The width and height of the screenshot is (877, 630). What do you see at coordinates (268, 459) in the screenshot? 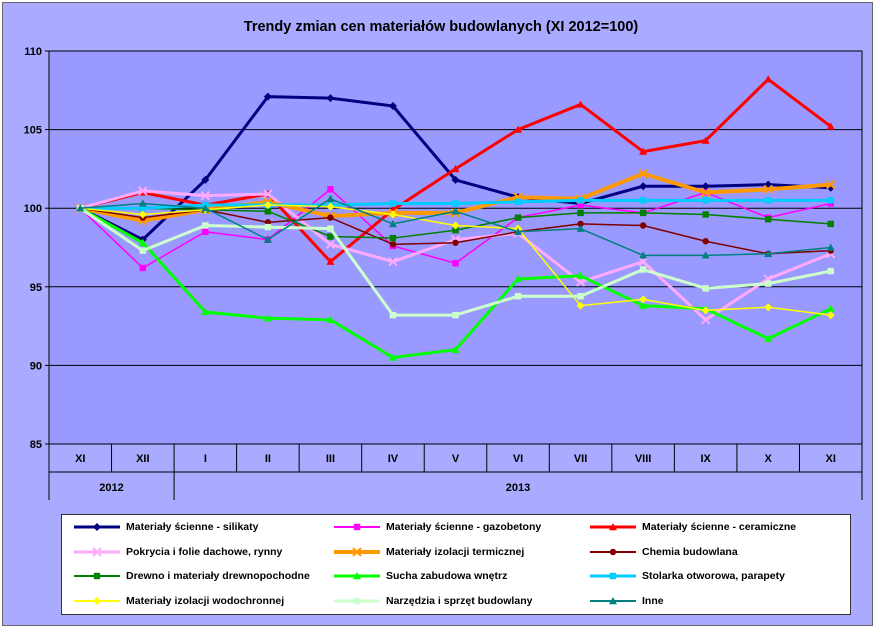
I see `x-tick-label: II` at bounding box center [268, 459].